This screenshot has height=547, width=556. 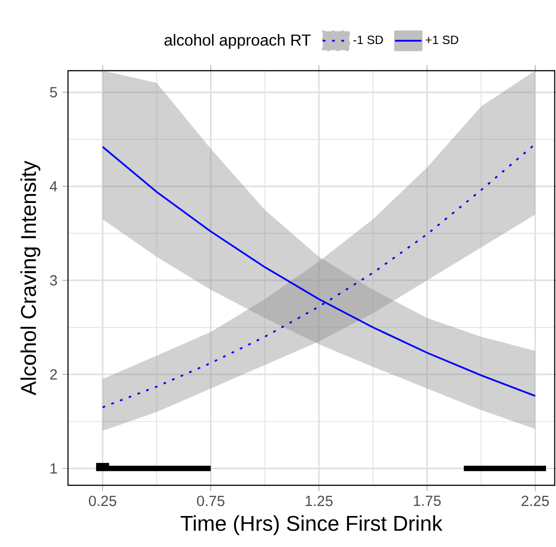 What do you see at coordinates (54, 186) in the screenshot?
I see `y-tick-label: 4` at bounding box center [54, 186].